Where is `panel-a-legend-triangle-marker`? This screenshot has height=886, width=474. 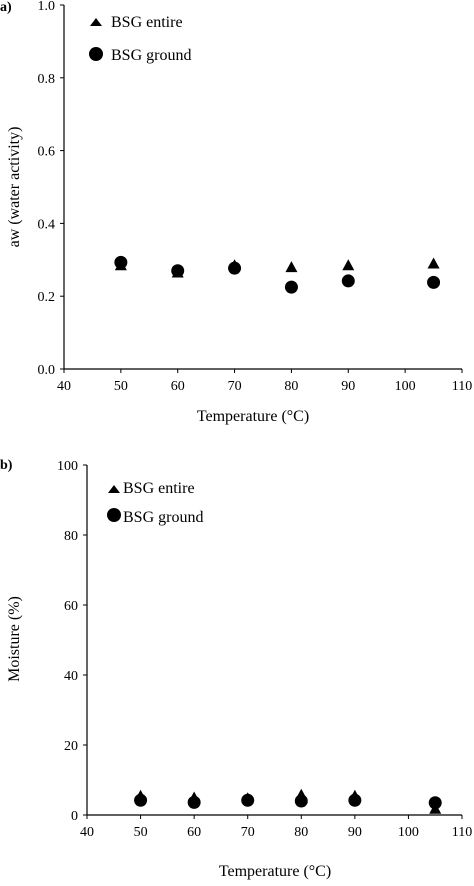
panel-a-legend-triangle-marker is located at coordinates (96, 22).